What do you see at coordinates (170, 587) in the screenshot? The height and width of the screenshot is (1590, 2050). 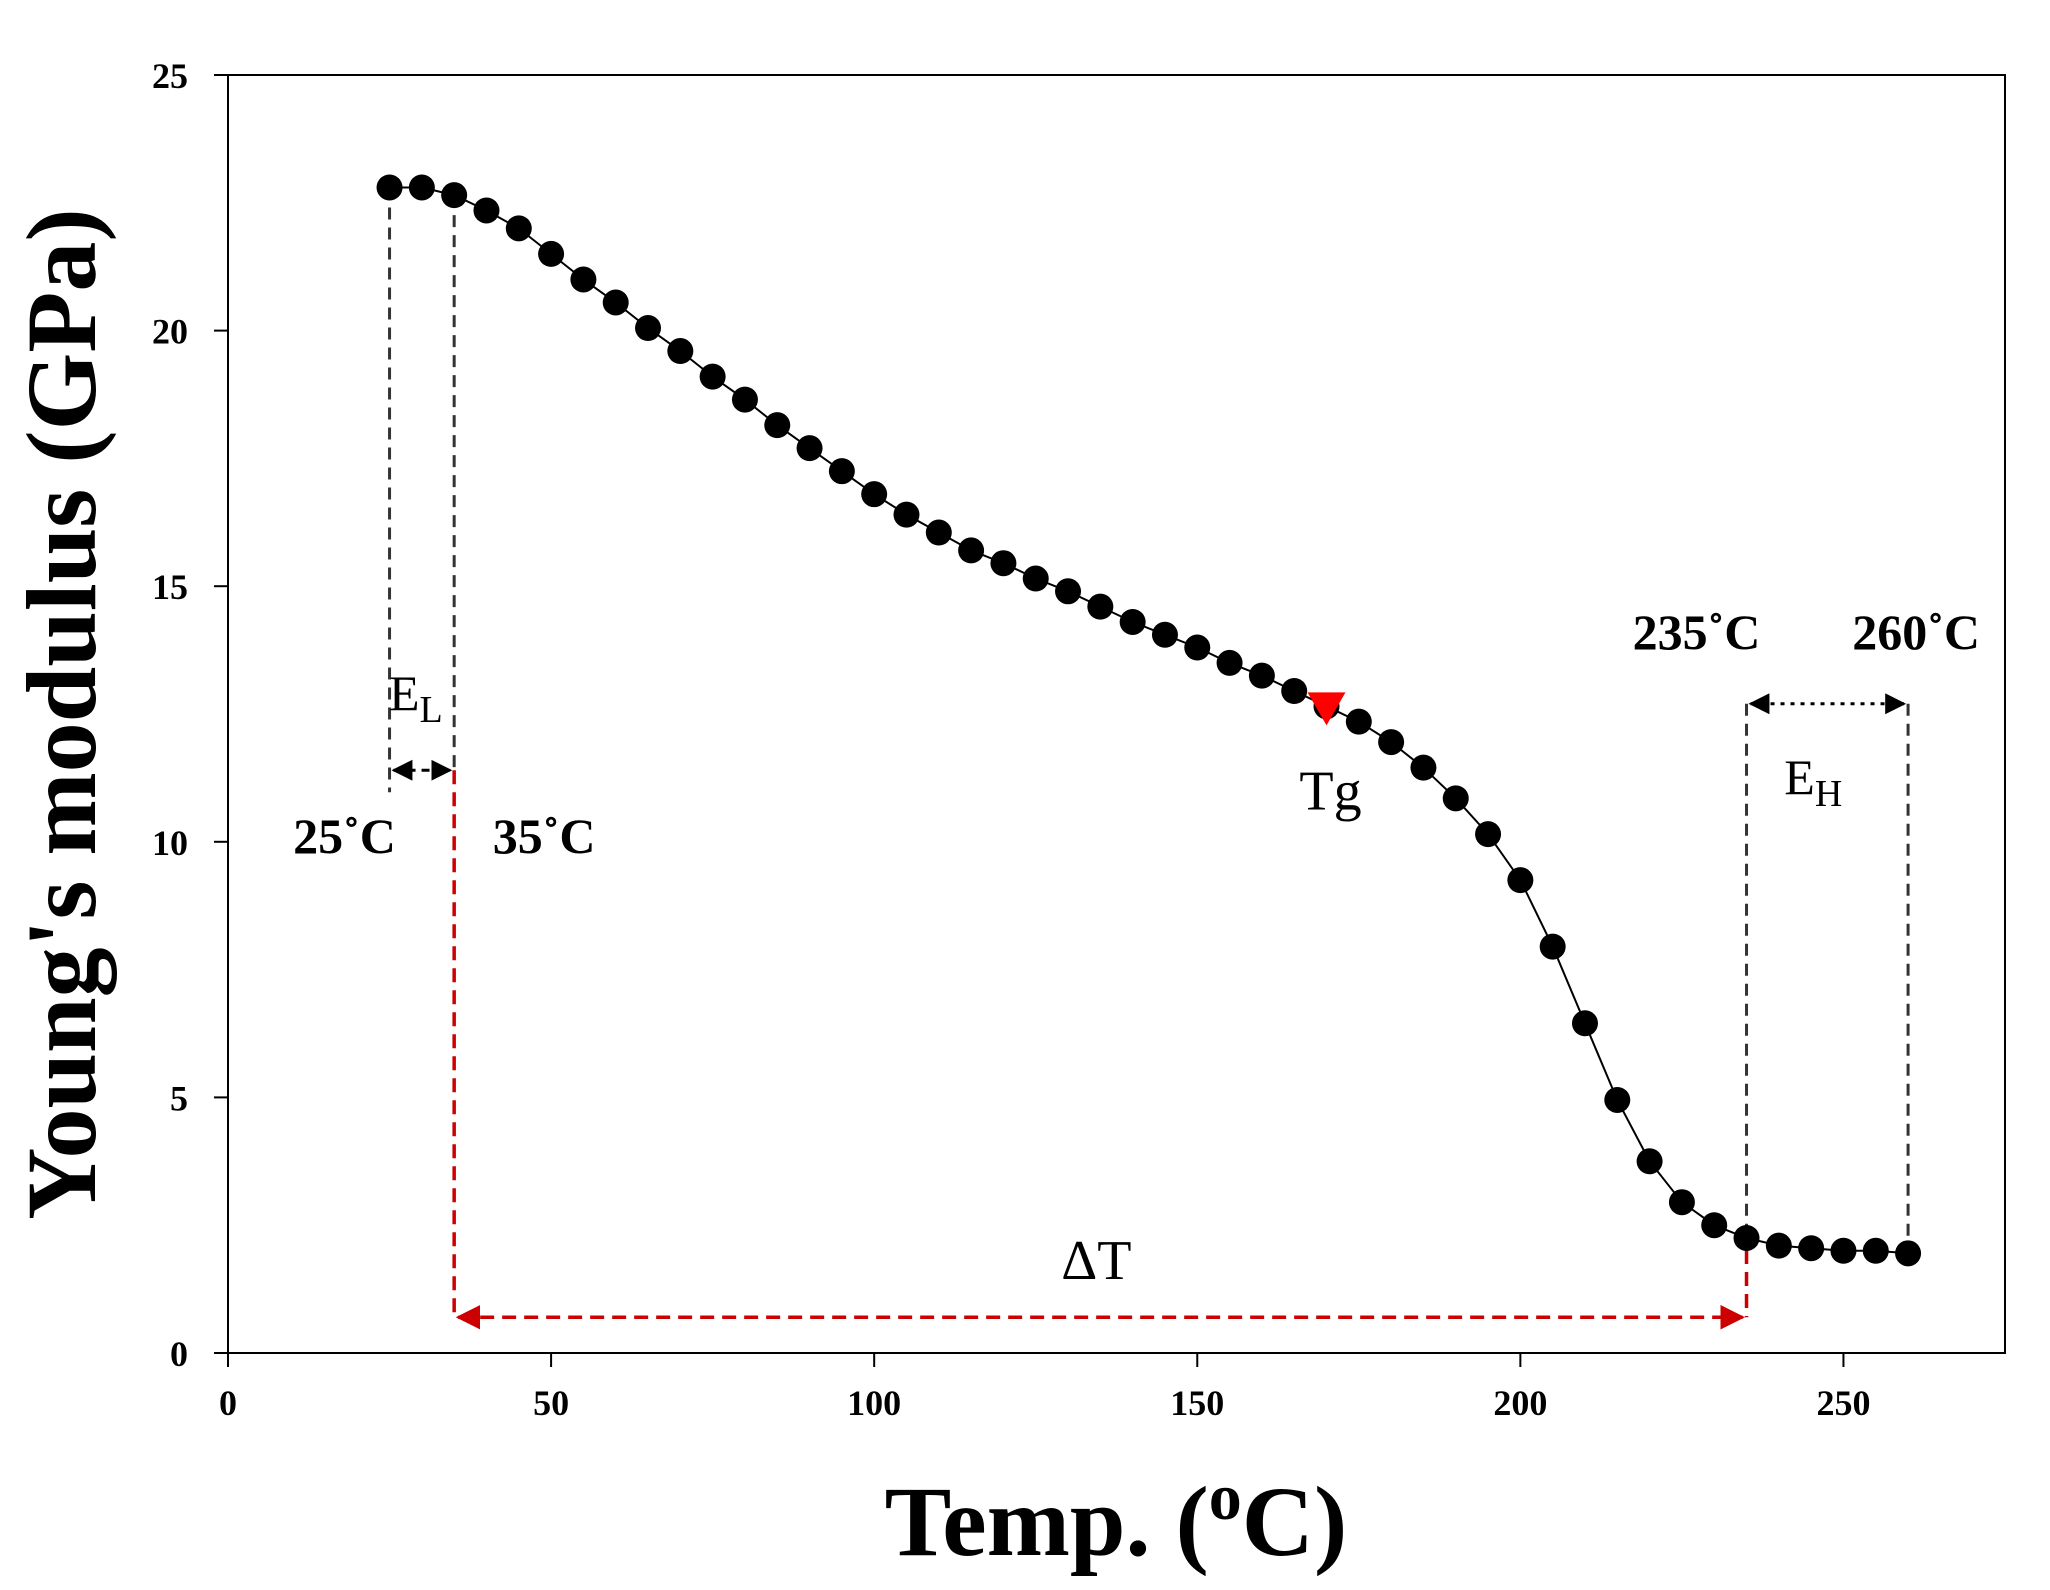 I see `y-tick-label: 15` at bounding box center [170, 587].